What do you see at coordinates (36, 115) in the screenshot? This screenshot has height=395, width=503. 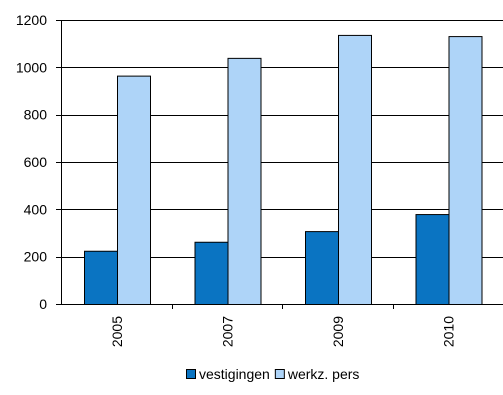 I see `y-tick-label: 800` at bounding box center [36, 115].